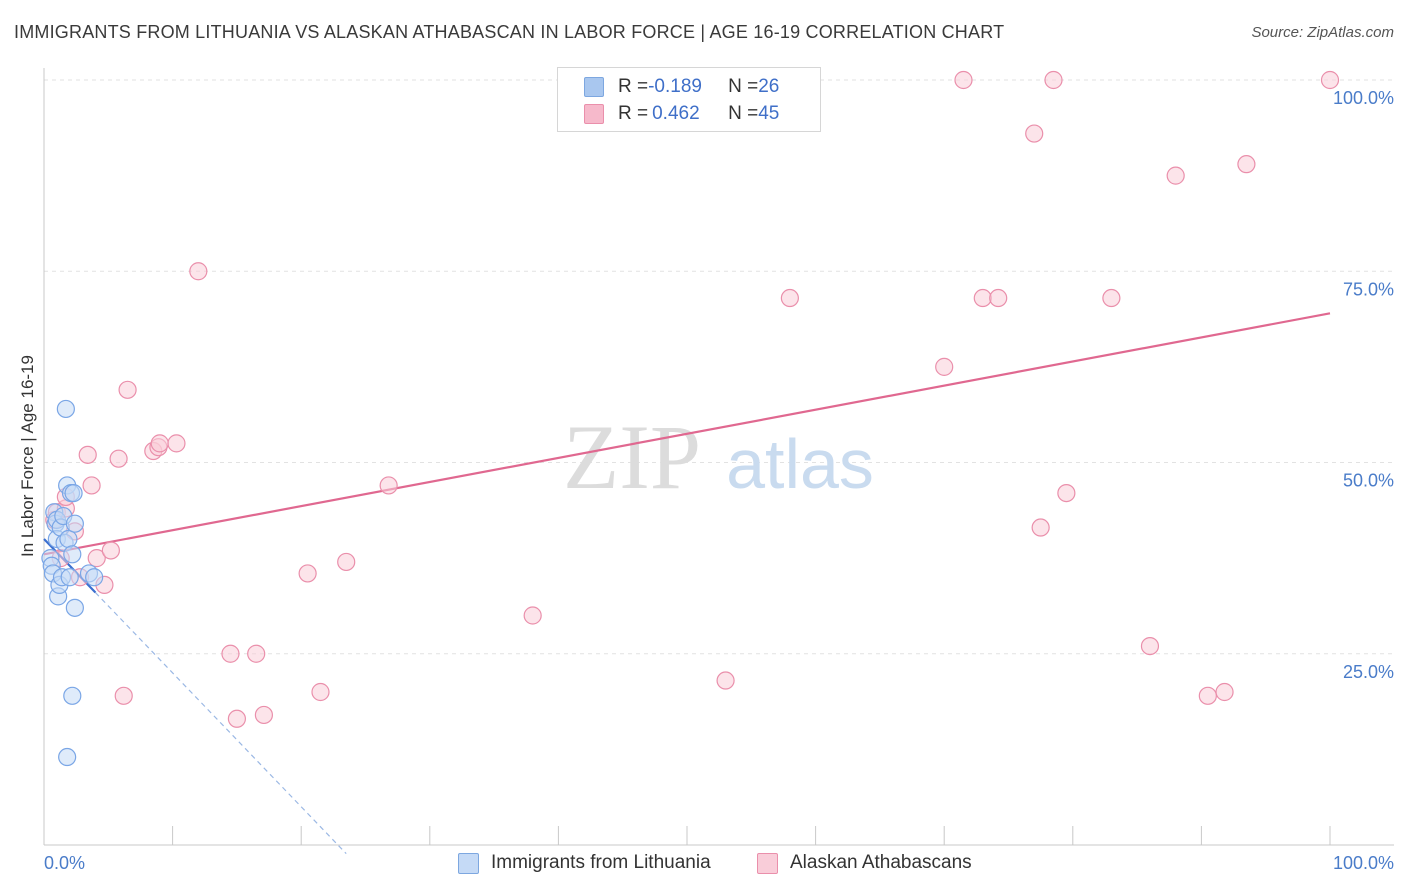 This screenshot has width=1406, height=892. Describe the element at coordinates (221, 723) in the screenshot. I see `trend-extension-lithuania` at that location.